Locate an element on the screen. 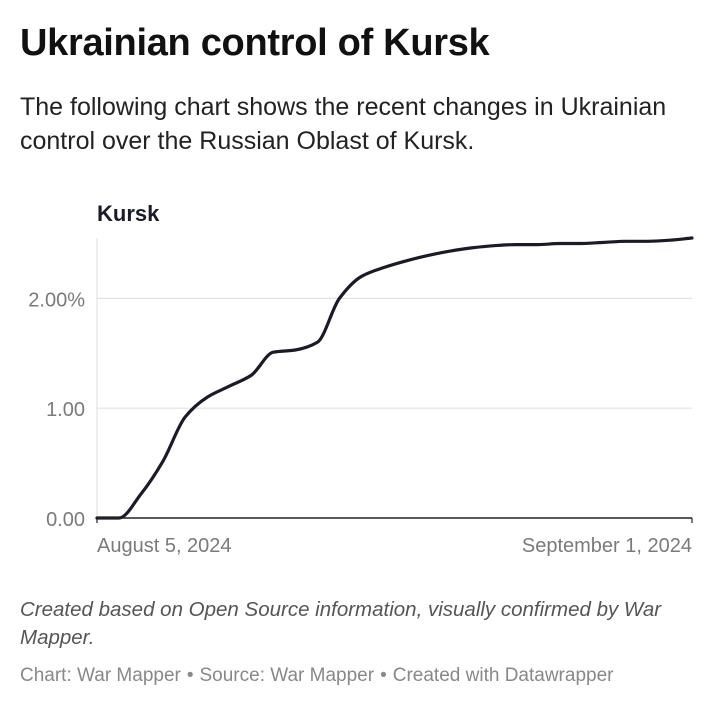 This screenshot has width=714, height=710. chart-credit: Chart: War Mapper is located at coordinates (100, 675).